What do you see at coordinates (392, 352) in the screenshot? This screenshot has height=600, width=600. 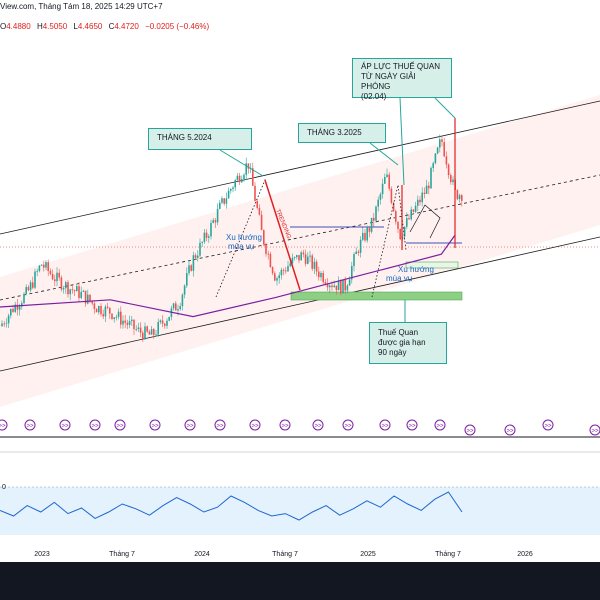 I see `tariff-extension-line-3: 90 ngày` at bounding box center [392, 352].